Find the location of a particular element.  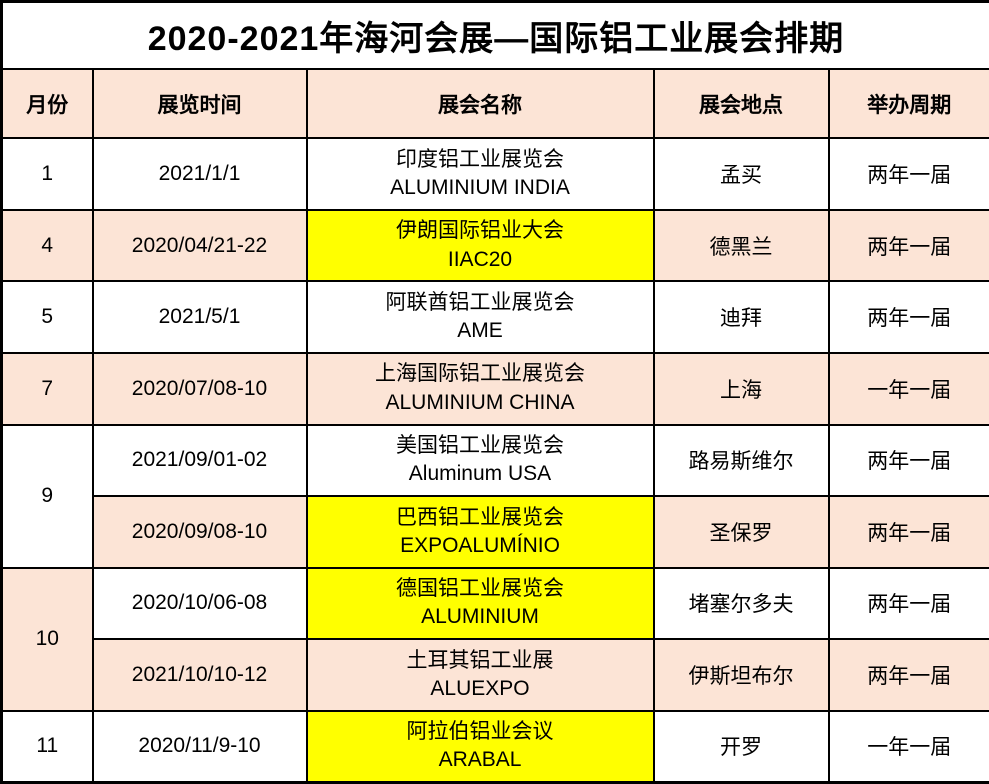

name-en: ARABAL is located at coordinates (480, 760).